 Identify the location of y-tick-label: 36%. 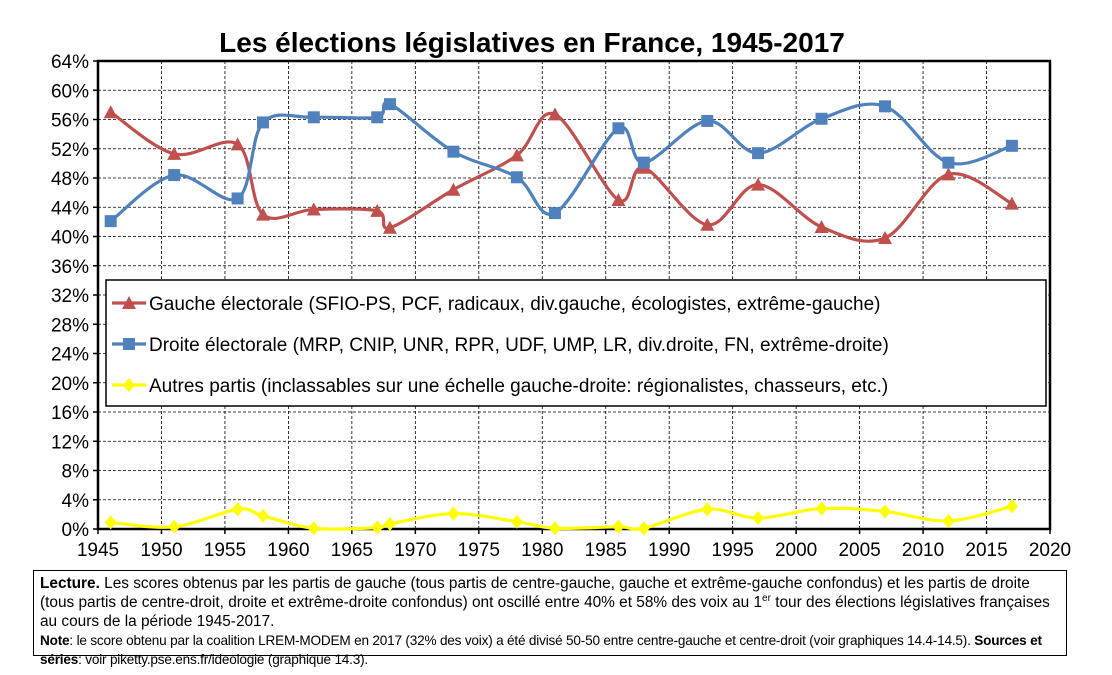
(70, 267).